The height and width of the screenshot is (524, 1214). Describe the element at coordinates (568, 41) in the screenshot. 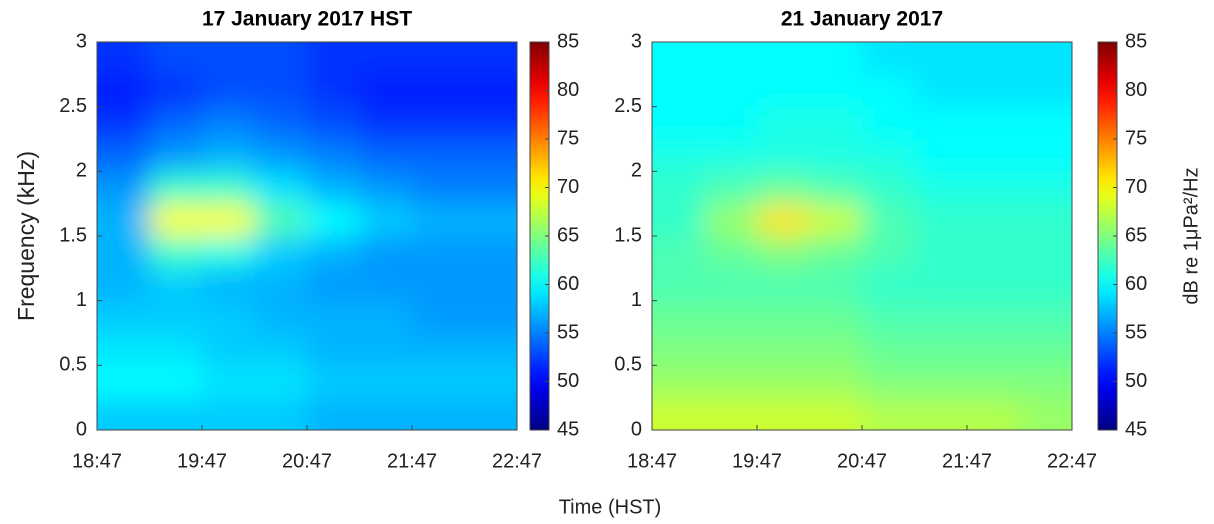

I see `colorbar-tick-label: 85` at that location.